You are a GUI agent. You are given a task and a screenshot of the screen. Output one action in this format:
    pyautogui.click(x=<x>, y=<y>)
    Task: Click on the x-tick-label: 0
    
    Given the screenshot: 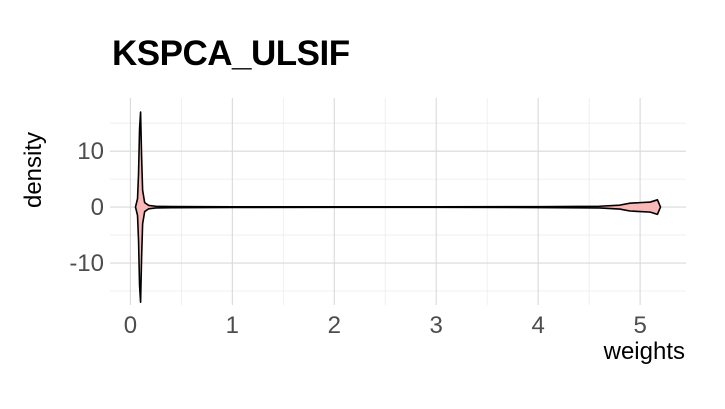 What is the action you would take?
    pyautogui.click(x=130, y=325)
    